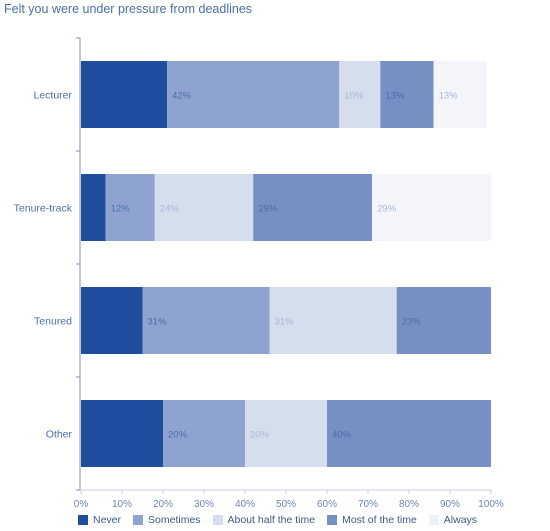 Image resolution: width=550 pixels, height=531 pixels. Describe the element at coordinates (122, 504) in the screenshot. I see `x-tick-label: 10%` at that location.